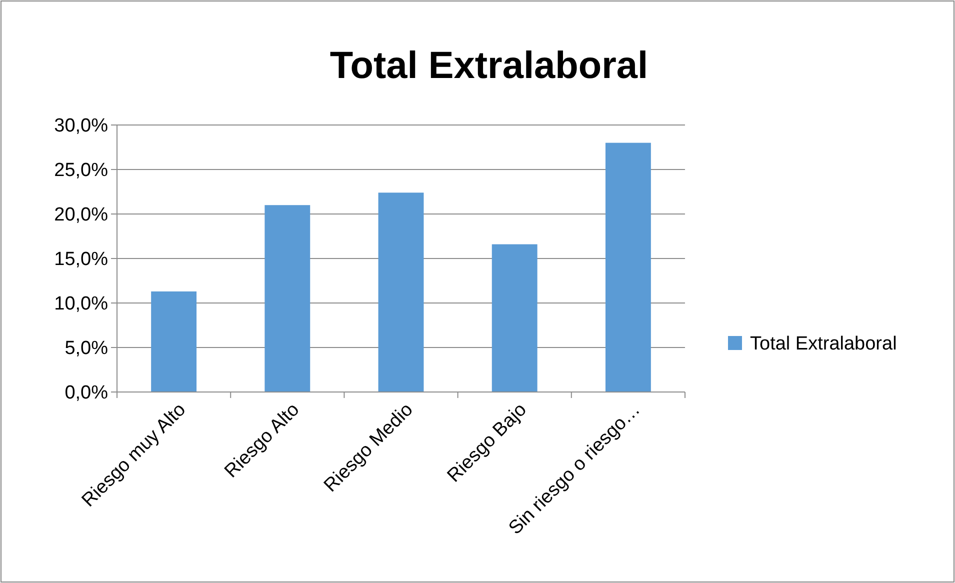 This screenshot has height=583, width=955. I want to click on legend-label: Total Extralaboral, so click(823, 344).